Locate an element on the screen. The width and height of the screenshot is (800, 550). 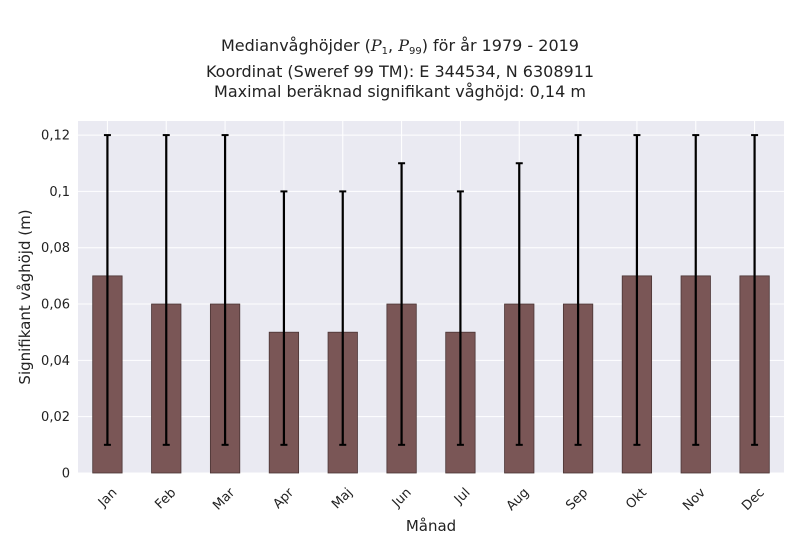
y-tick-label: 0,02 is located at coordinates (55, 417).